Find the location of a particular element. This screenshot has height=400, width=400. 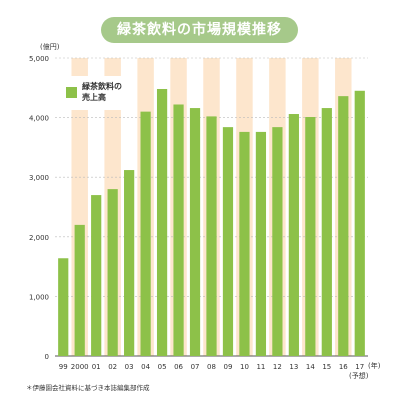

forecast-note: (予想) is located at coordinates (359, 376).